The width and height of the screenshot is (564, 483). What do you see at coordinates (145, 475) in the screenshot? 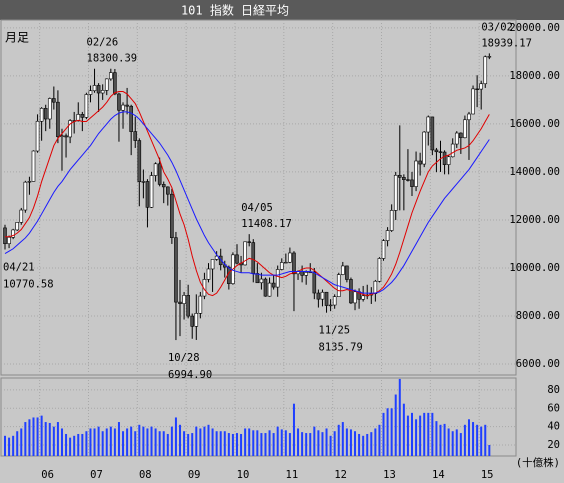
I see `x-tick-label: 08` at bounding box center [145, 475].